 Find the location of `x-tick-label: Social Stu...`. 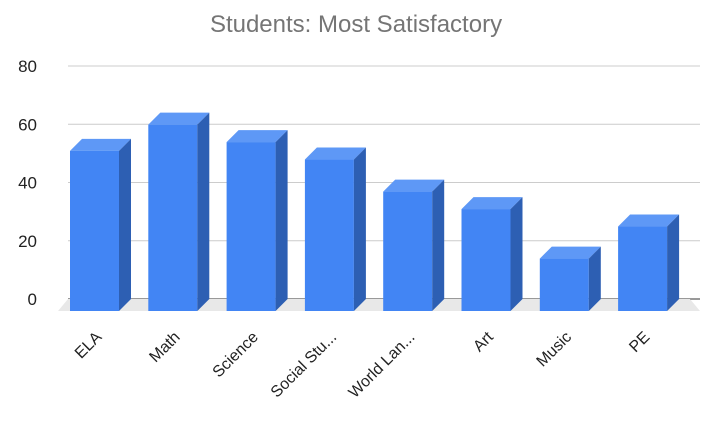

x-tick-label: Social Stu... is located at coordinates (304, 365).